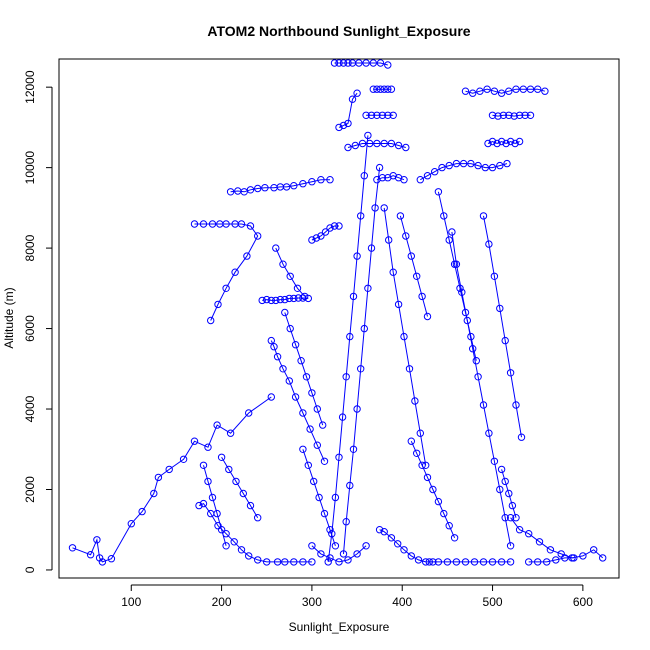 The image size is (650, 650). What do you see at coordinates (30, 569) in the screenshot?
I see `y-tick-label: 0` at bounding box center [30, 569].